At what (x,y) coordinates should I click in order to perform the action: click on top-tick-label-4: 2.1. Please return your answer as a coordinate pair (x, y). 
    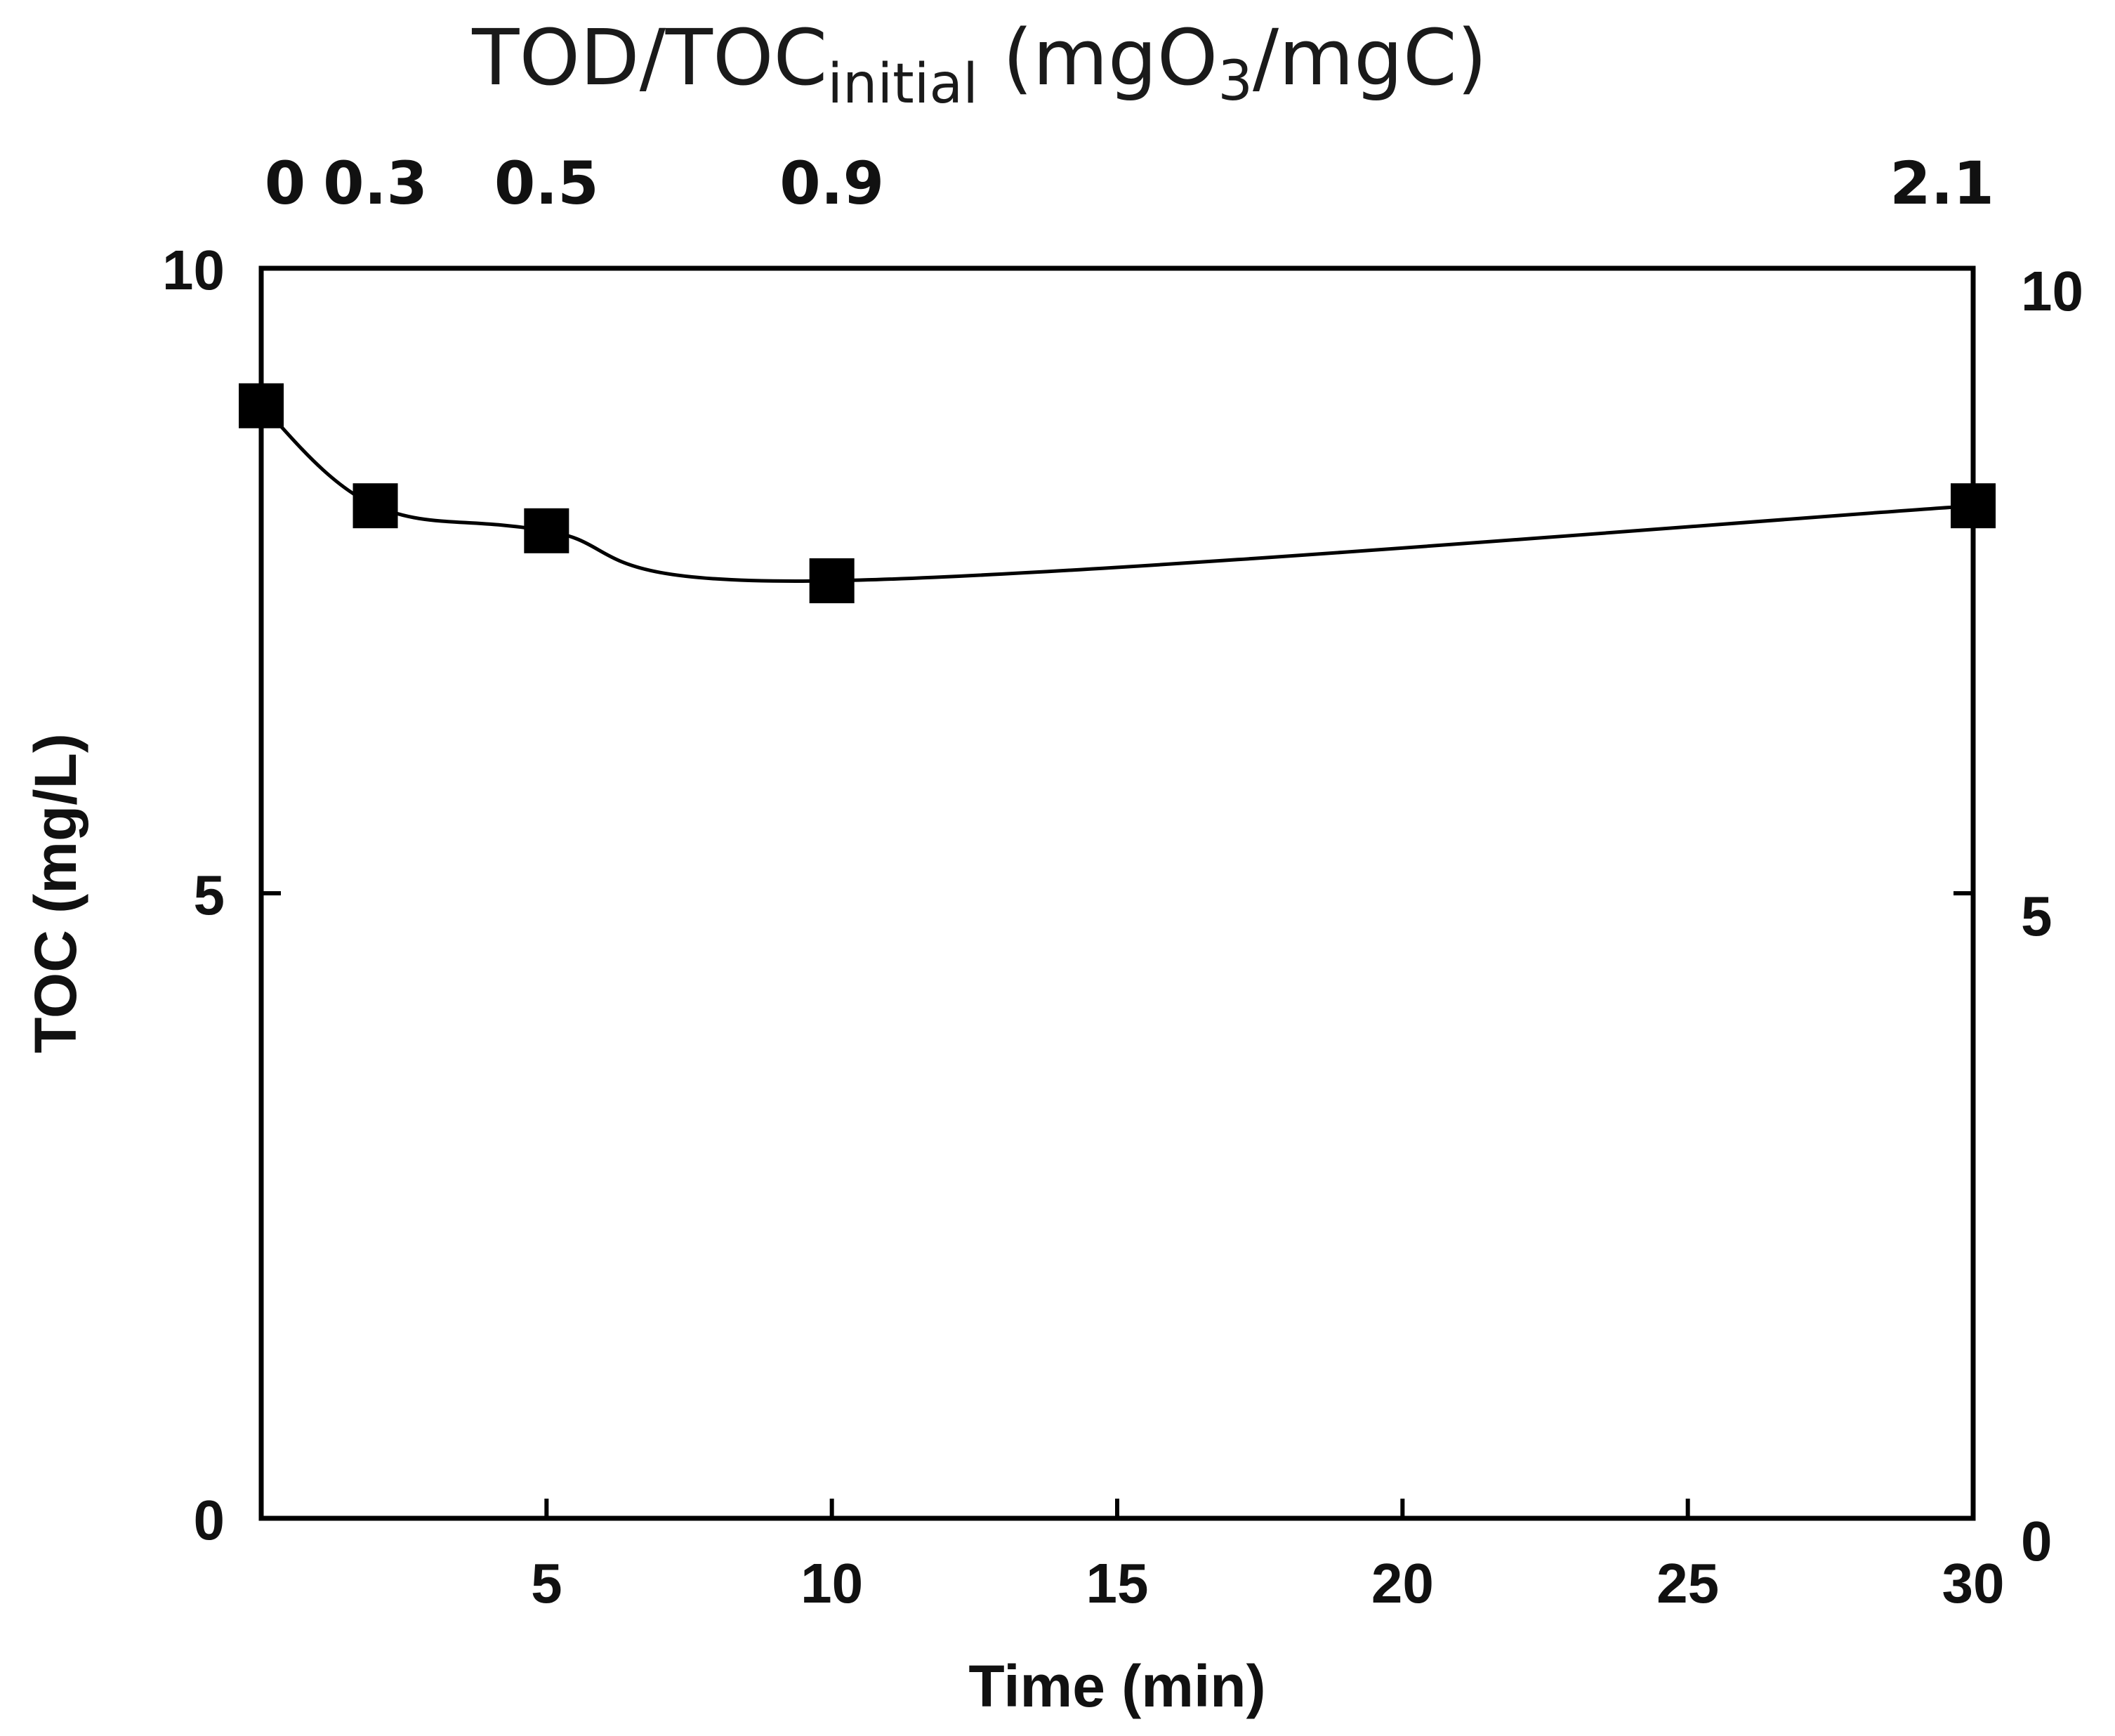
    Looking at the image, I should click on (1942, 183).